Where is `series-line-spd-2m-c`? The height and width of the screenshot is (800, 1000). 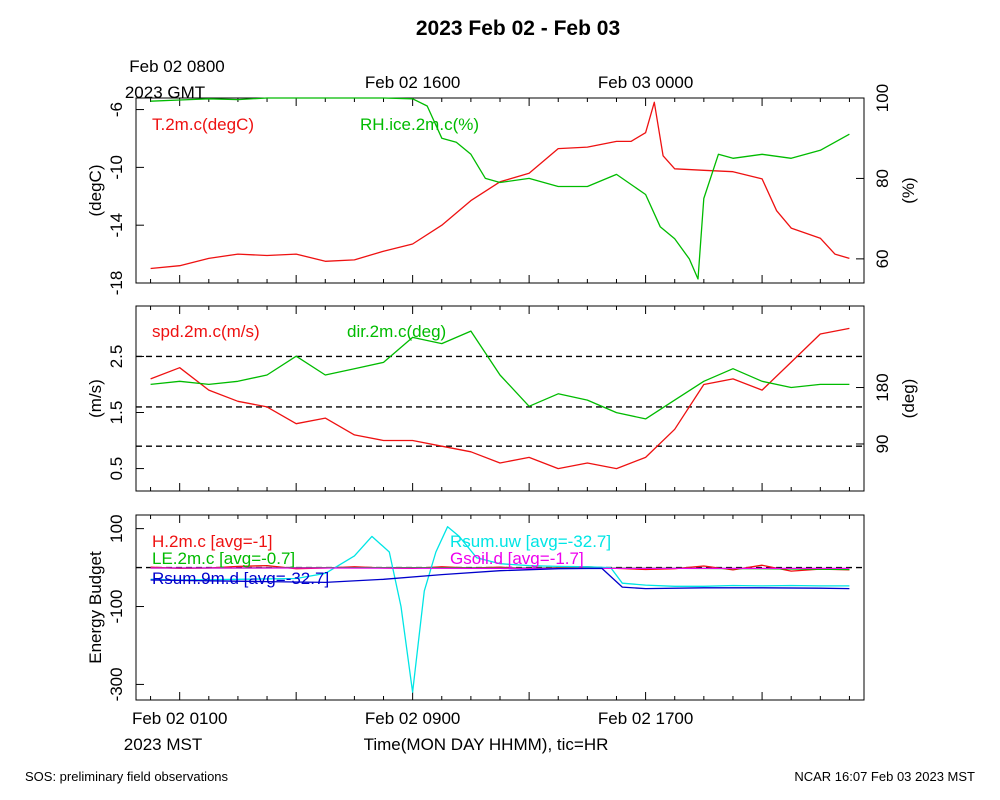 series-line-spd-2m-c is located at coordinates (500, 398).